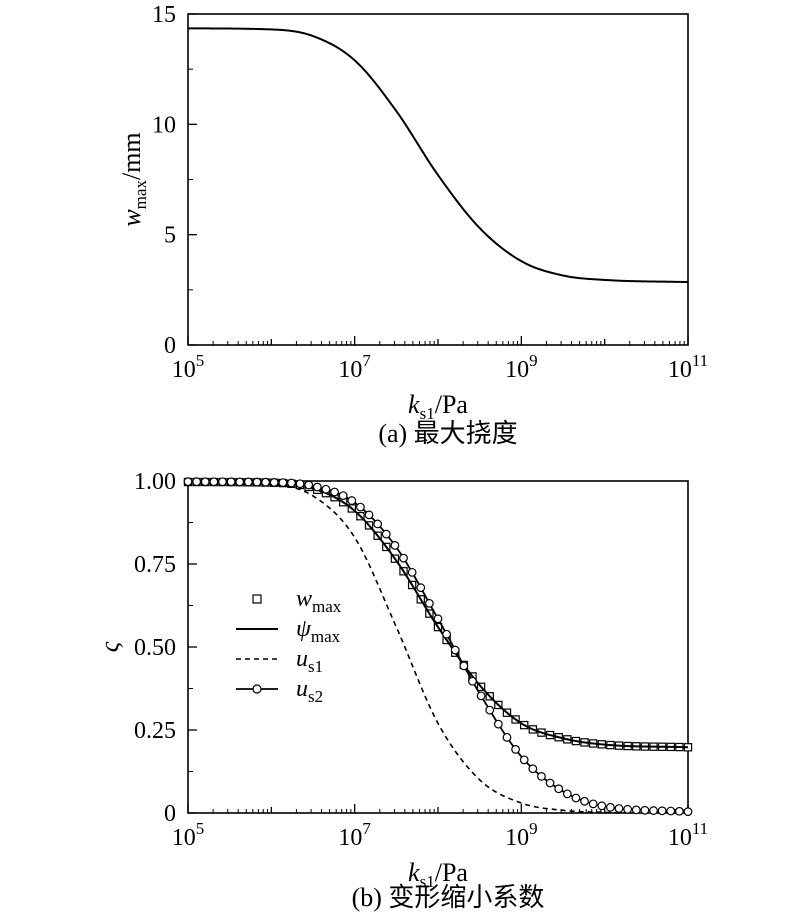  I want to click on chart-caption: (b) 变形缩小系数, so click(448, 897).